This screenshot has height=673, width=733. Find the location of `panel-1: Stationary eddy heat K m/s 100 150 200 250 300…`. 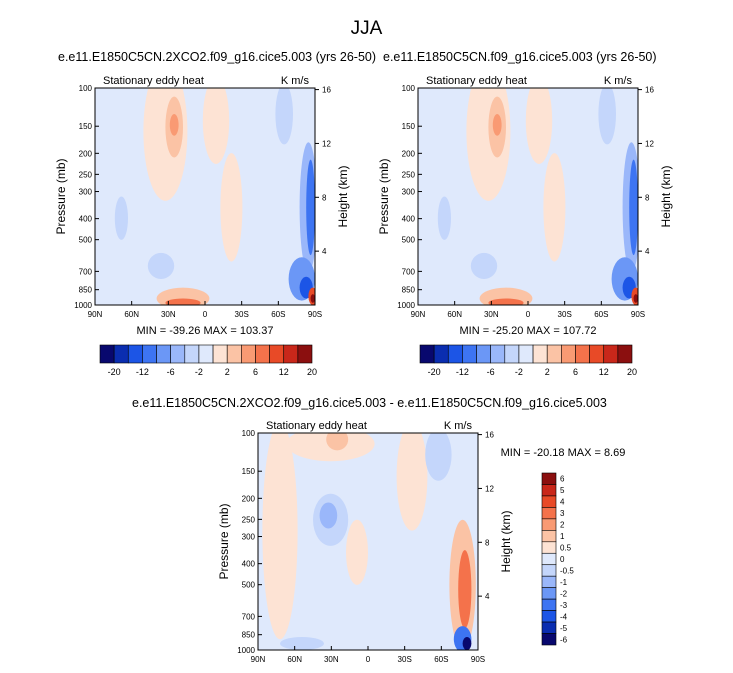

panel-1: Stationary eddy heat K m/s 100 150 200 250 300… is located at coordinates (202, 197).